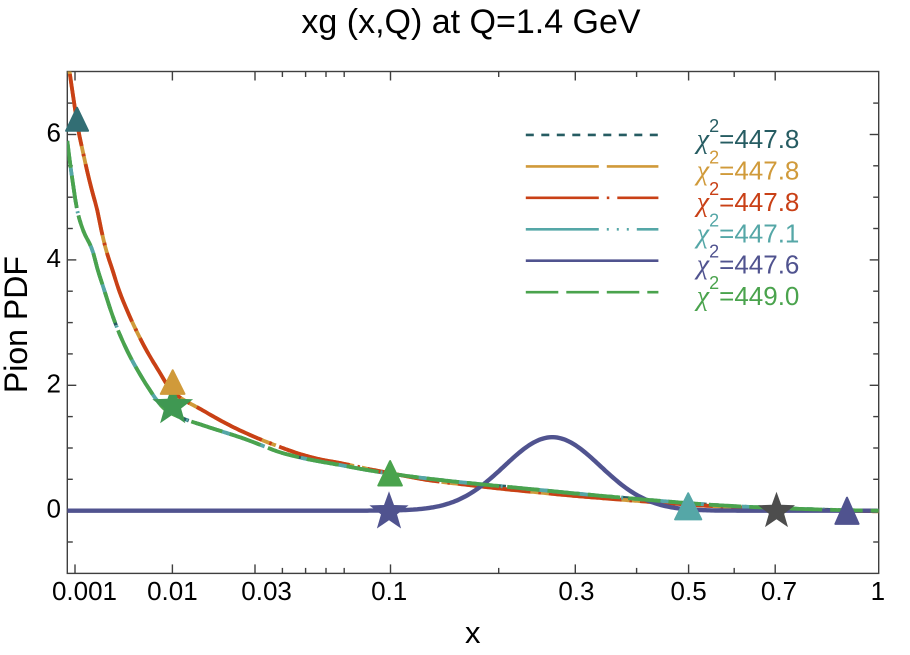 The width and height of the screenshot is (910, 655). Describe the element at coordinates (84, 591) in the screenshot. I see `svg-text: 0.001` at that location.